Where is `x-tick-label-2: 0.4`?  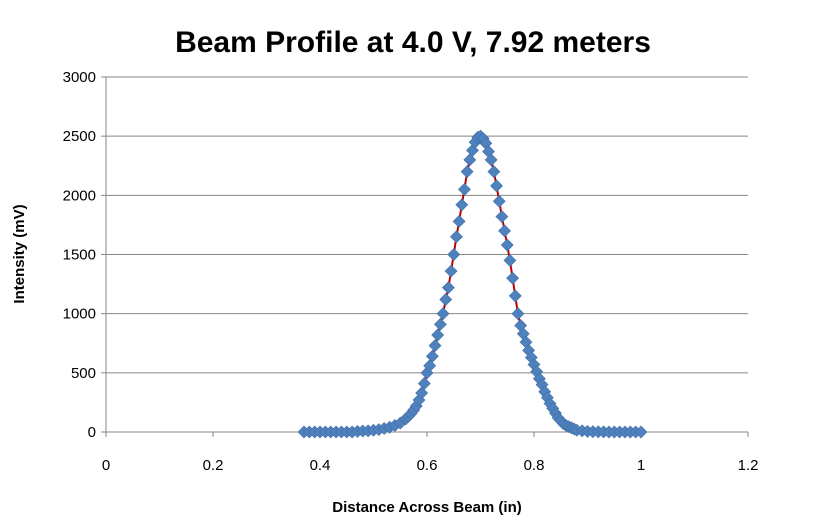
x-tick-label-2: 0.4 is located at coordinates (320, 465).